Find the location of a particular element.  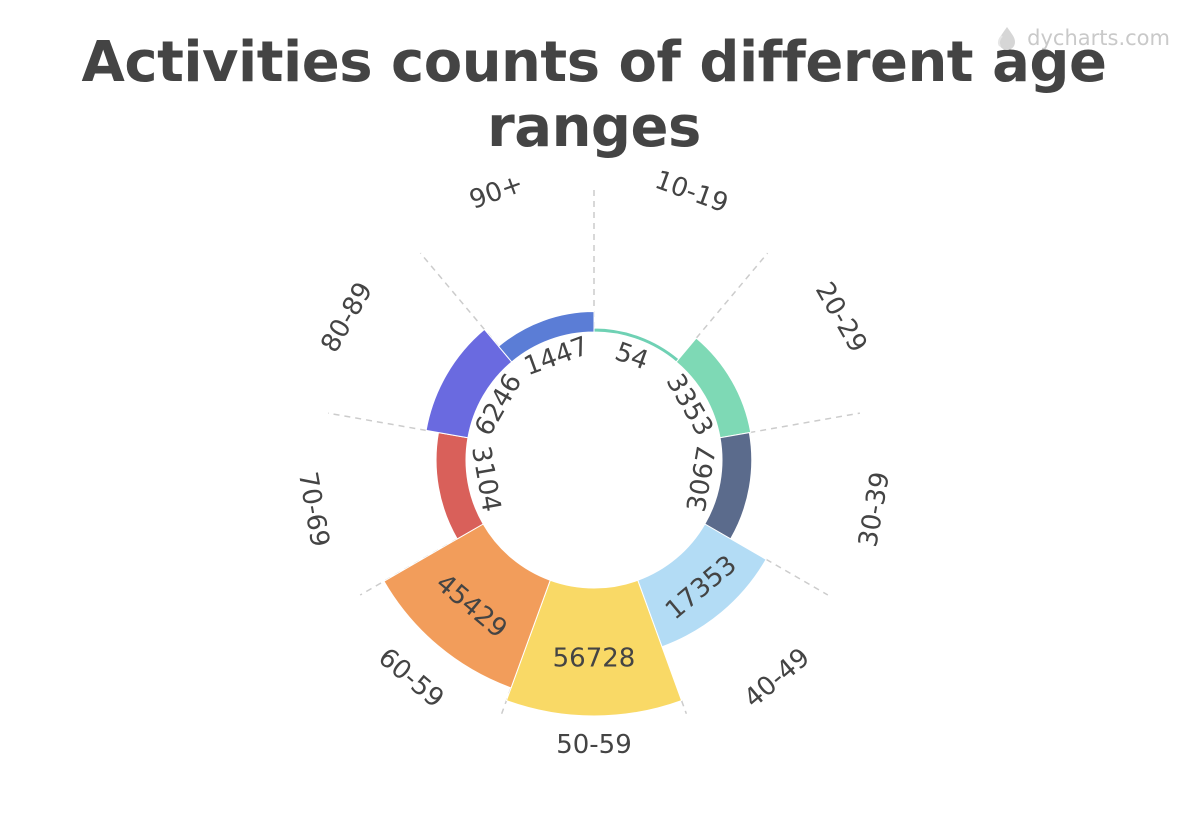

watermark-text: dycharts.com is located at coordinates (1098, 38).